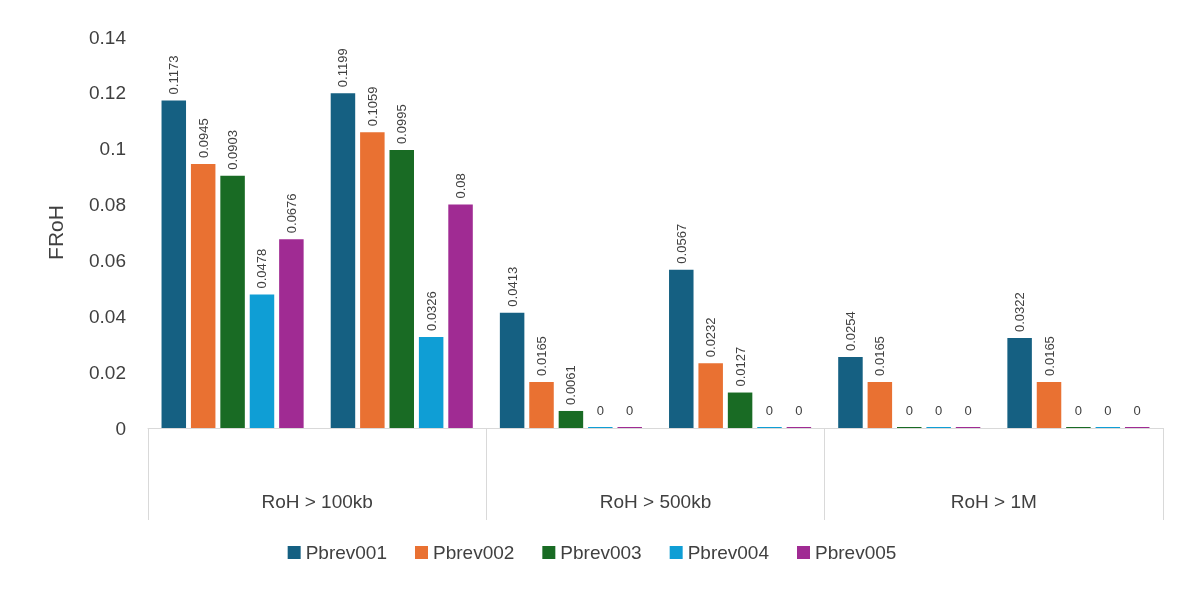 The width and height of the screenshot is (1184, 589). Describe the element at coordinates (681, 243) in the screenshot. I see `data-label: 0.0567` at that location.